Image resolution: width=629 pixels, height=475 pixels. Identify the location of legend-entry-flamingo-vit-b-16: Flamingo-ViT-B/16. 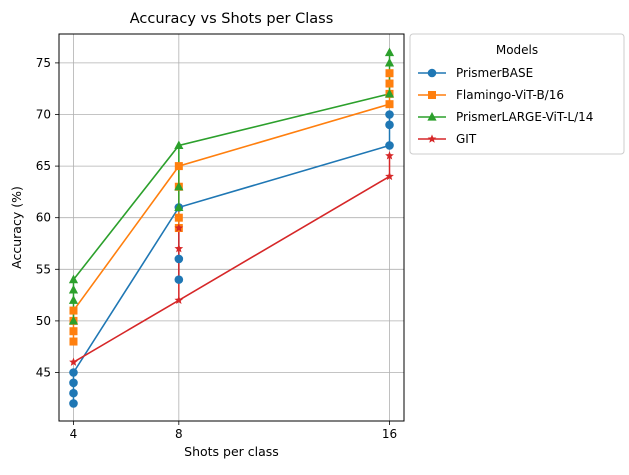
(491, 95).